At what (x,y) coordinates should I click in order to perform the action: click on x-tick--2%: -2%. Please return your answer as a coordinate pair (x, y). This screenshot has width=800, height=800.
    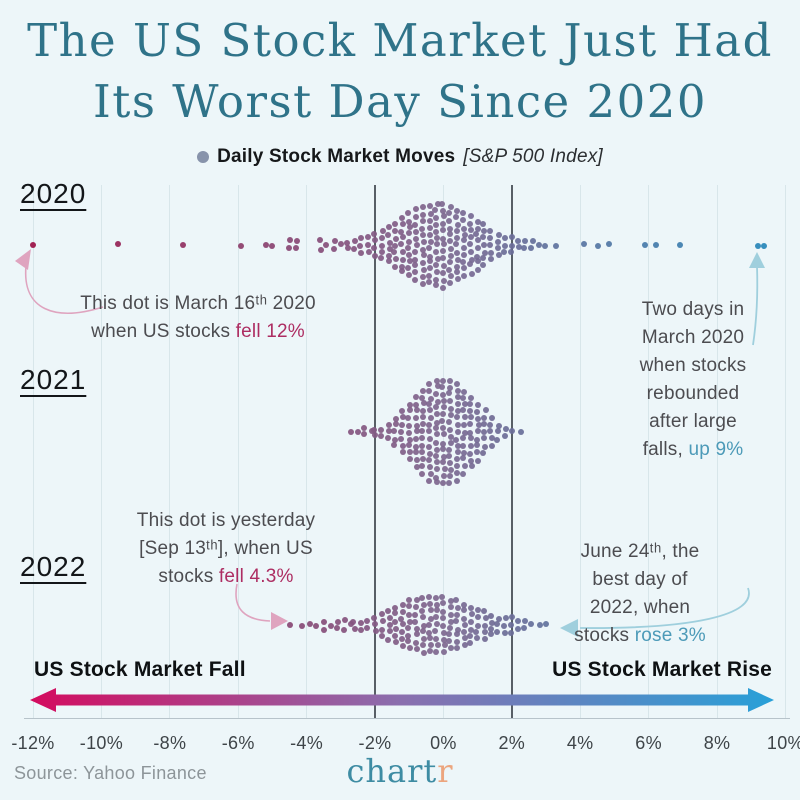
    Looking at the image, I should click on (375, 743).